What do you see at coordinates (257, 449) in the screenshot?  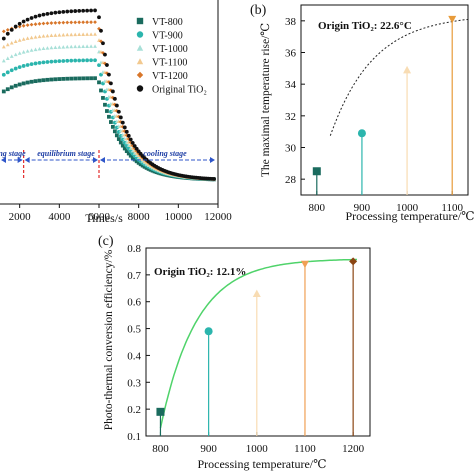 I see `x-tick-label: 1000` at bounding box center [257, 449].